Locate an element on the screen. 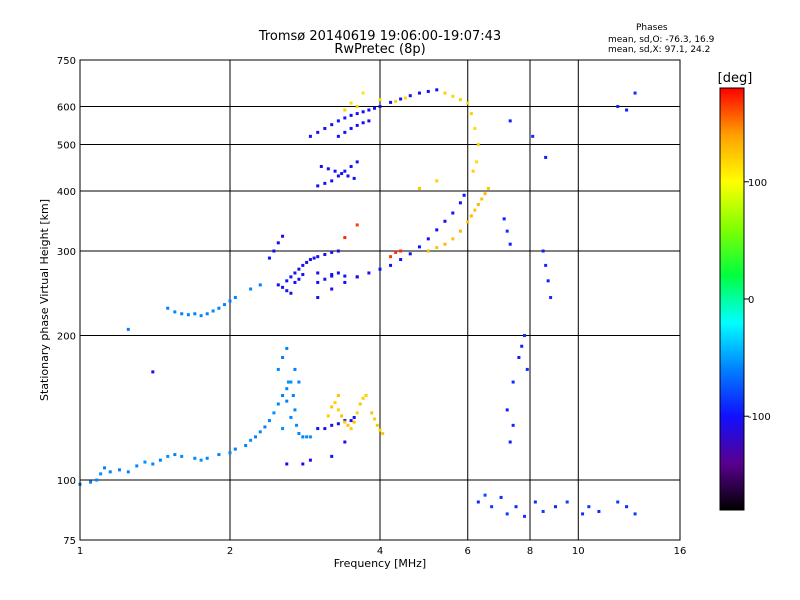 The width and height of the screenshot is (800, 600). x-tick-label: 8 is located at coordinates (530, 551).